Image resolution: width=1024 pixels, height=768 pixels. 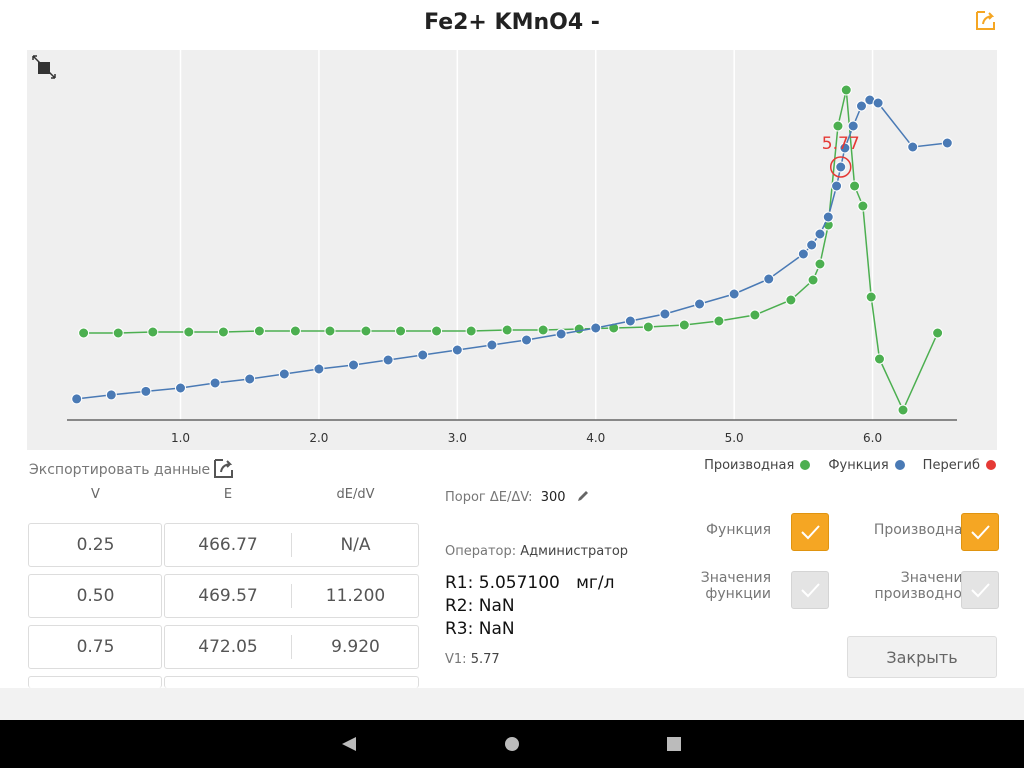 I want to click on export-icon, so click(x=224, y=468).